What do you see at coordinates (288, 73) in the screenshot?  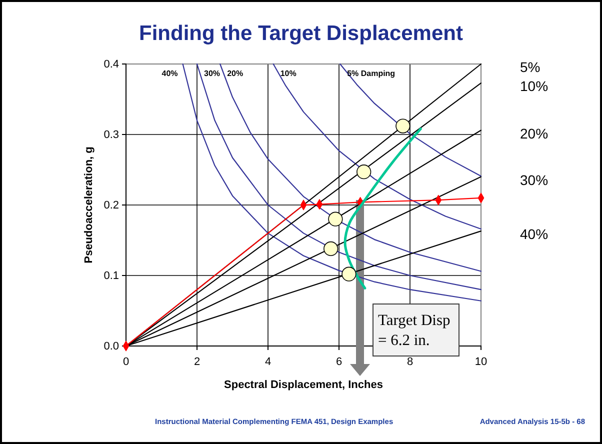 I see `series-label: 10%` at bounding box center [288, 73].